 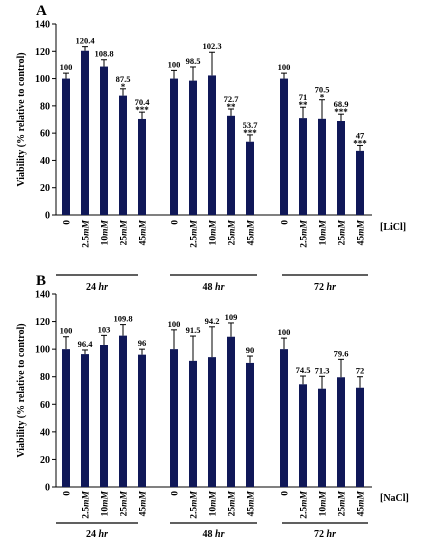 What do you see at coordinates (360, 135) in the screenshot?
I see `data-label: 47` at bounding box center [360, 135].